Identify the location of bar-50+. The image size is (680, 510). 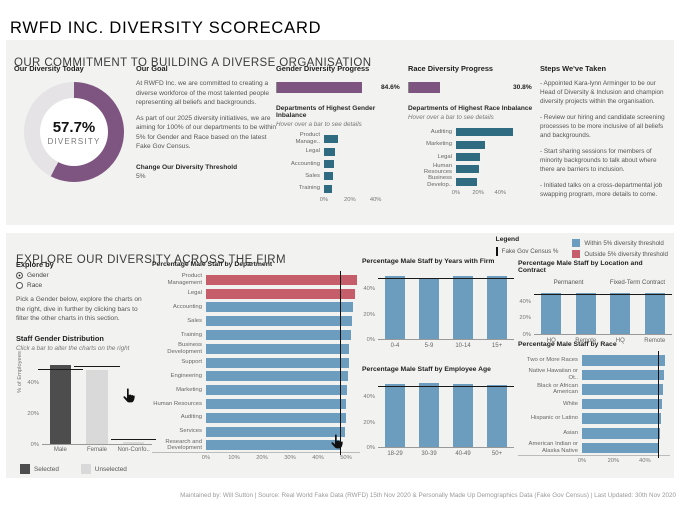
(497, 415).